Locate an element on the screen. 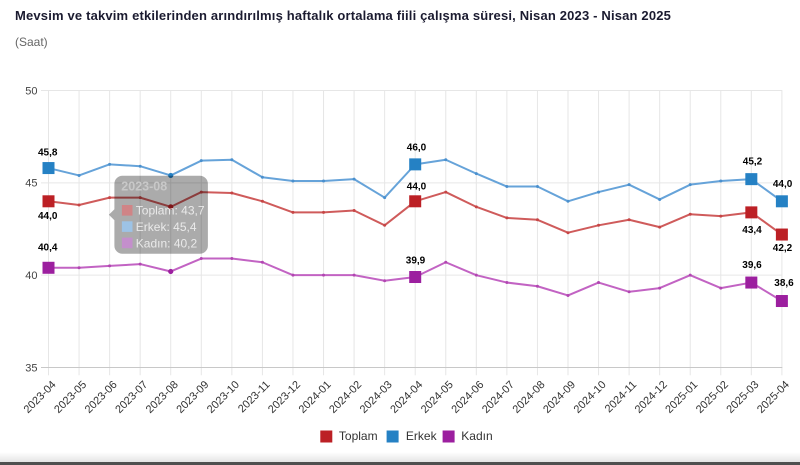 This screenshot has width=800, height=465. svg-text: Toplam: 43,7 is located at coordinates (170, 211).